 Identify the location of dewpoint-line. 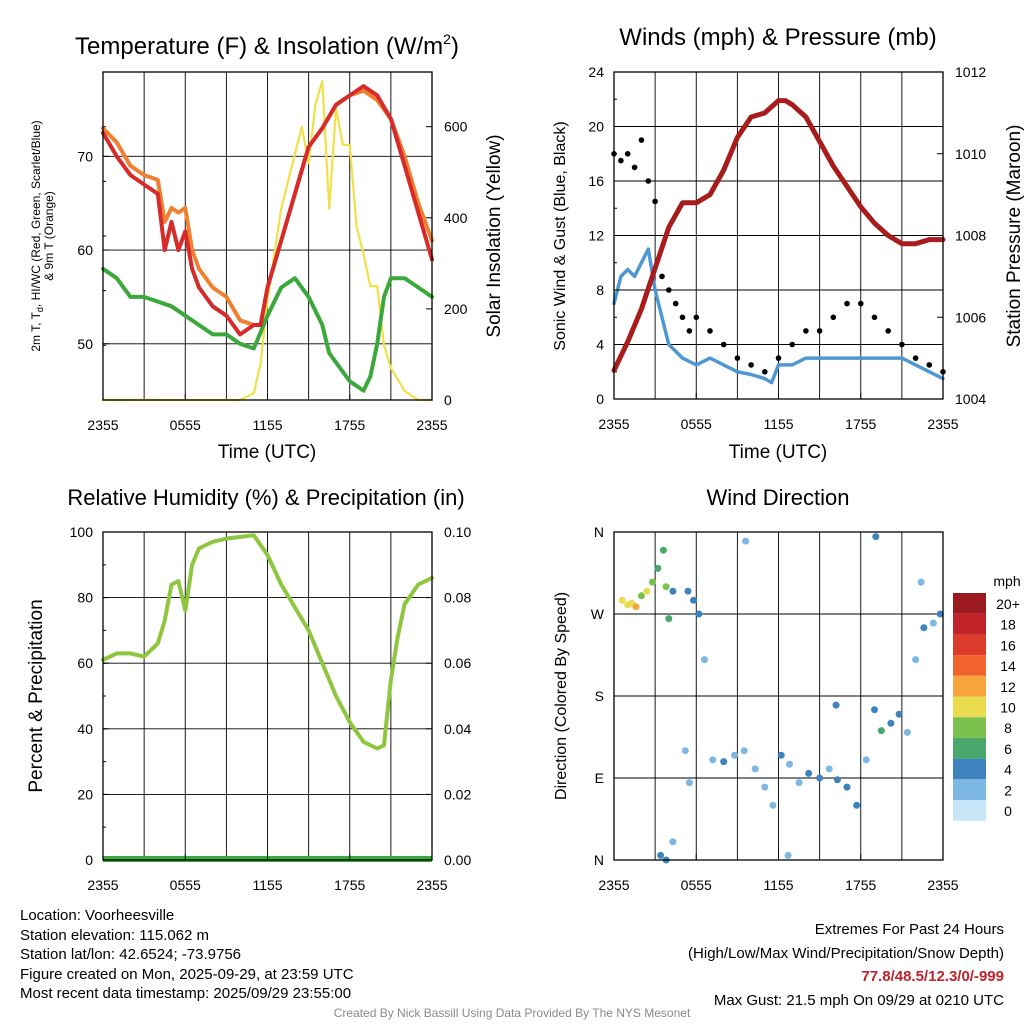
(267, 329).